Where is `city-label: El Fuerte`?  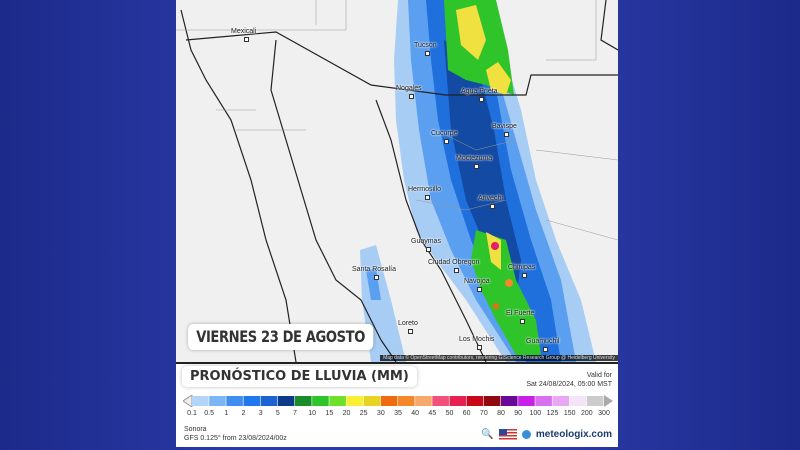
city-label: El Fuerte is located at coordinates (520, 317).